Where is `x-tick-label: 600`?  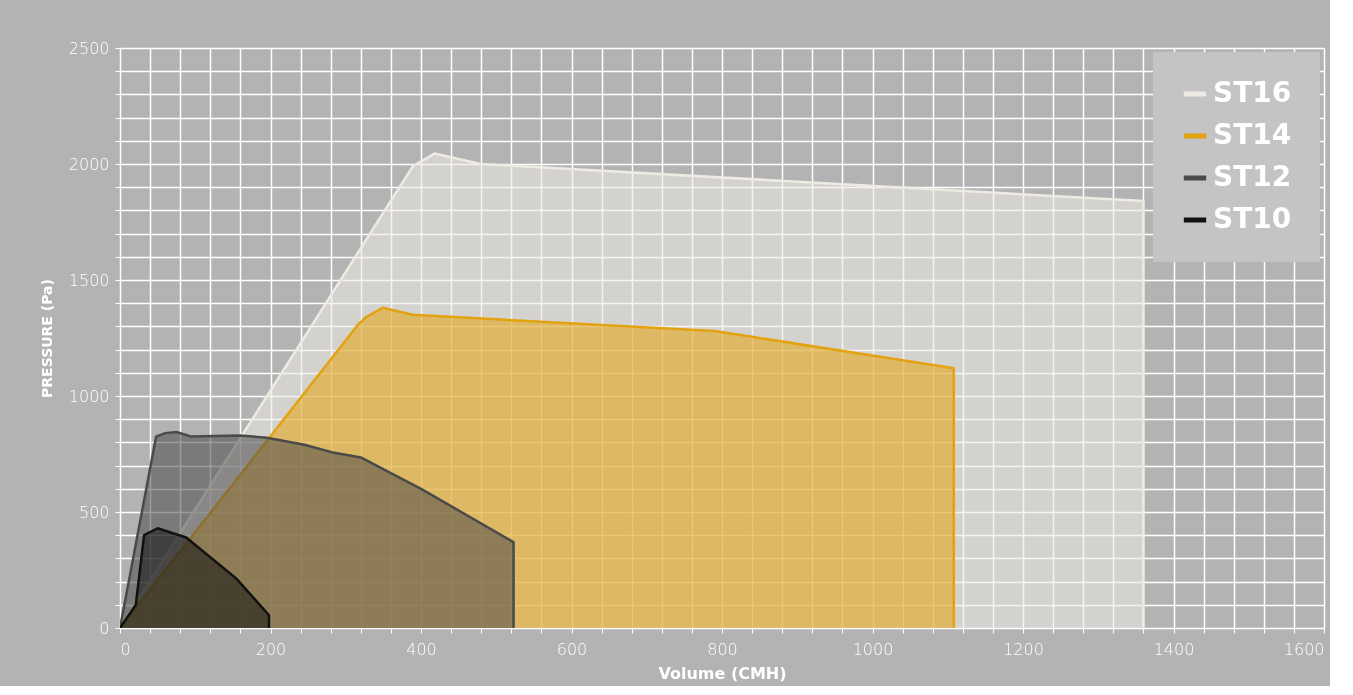
x-tick-label: 600 is located at coordinates (572, 649).